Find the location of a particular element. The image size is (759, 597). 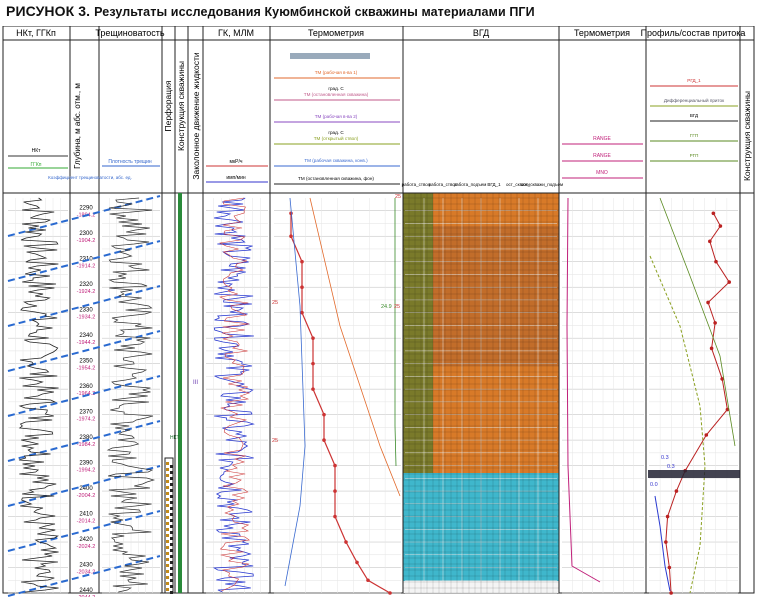

thermo-leg-4: ТМ (открытый ствол) is located at coordinates (336, 138).